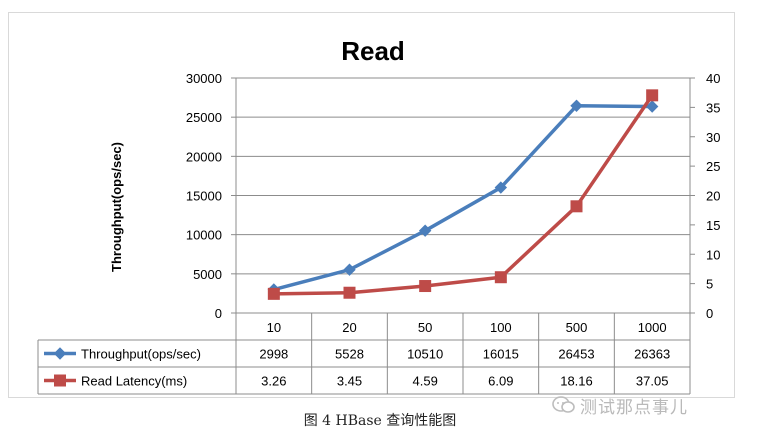 This screenshot has height=443, width=760. Describe the element at coordinates (380, 421) in the screenshot. I see `figure-caption: 图 4 HBase 查询性能图` at that location.